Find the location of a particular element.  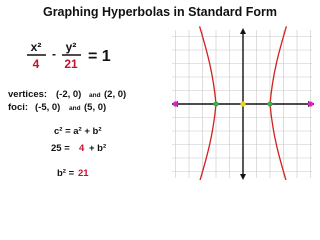

y-denominator: 21 is located at coordinates (71, 64).